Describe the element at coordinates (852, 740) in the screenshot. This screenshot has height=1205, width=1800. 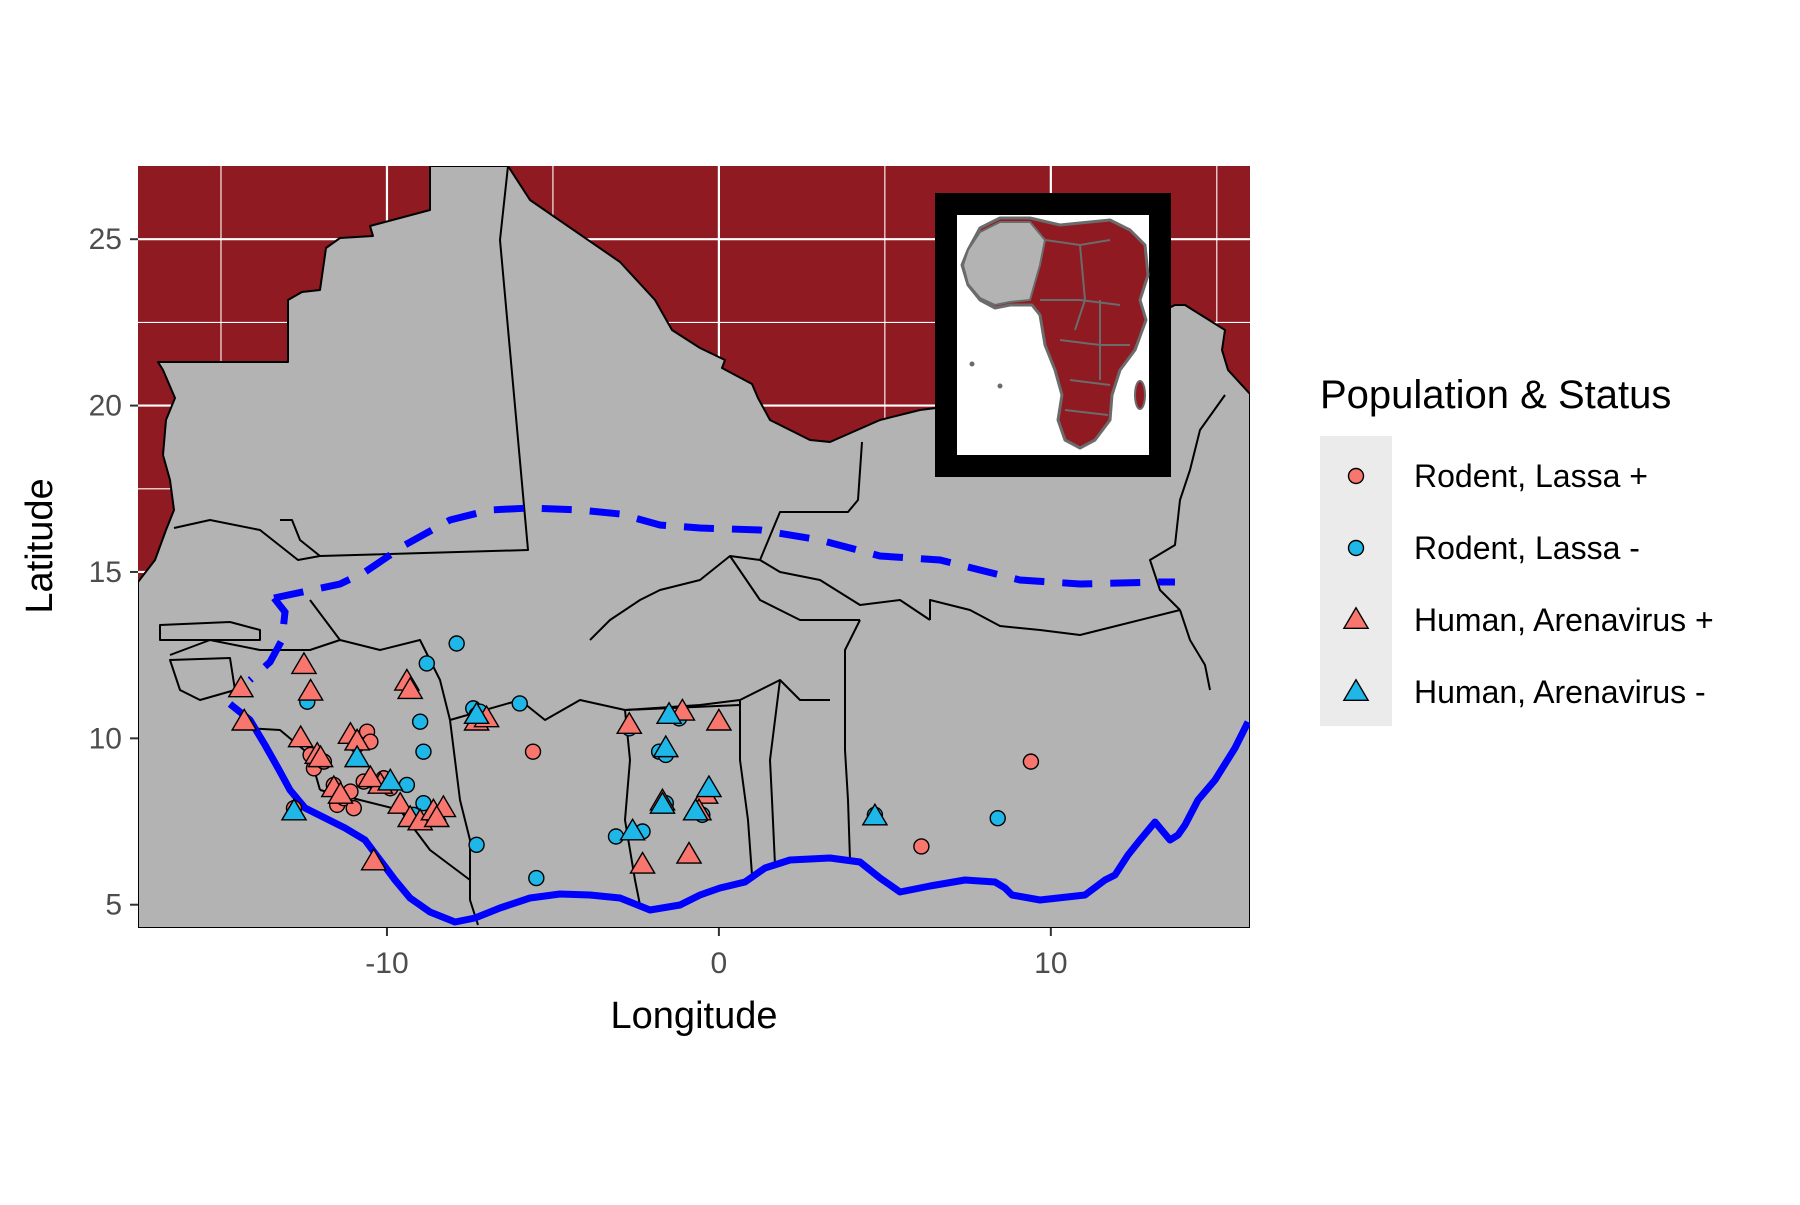
I see `border-nigeria-benin` at that location.